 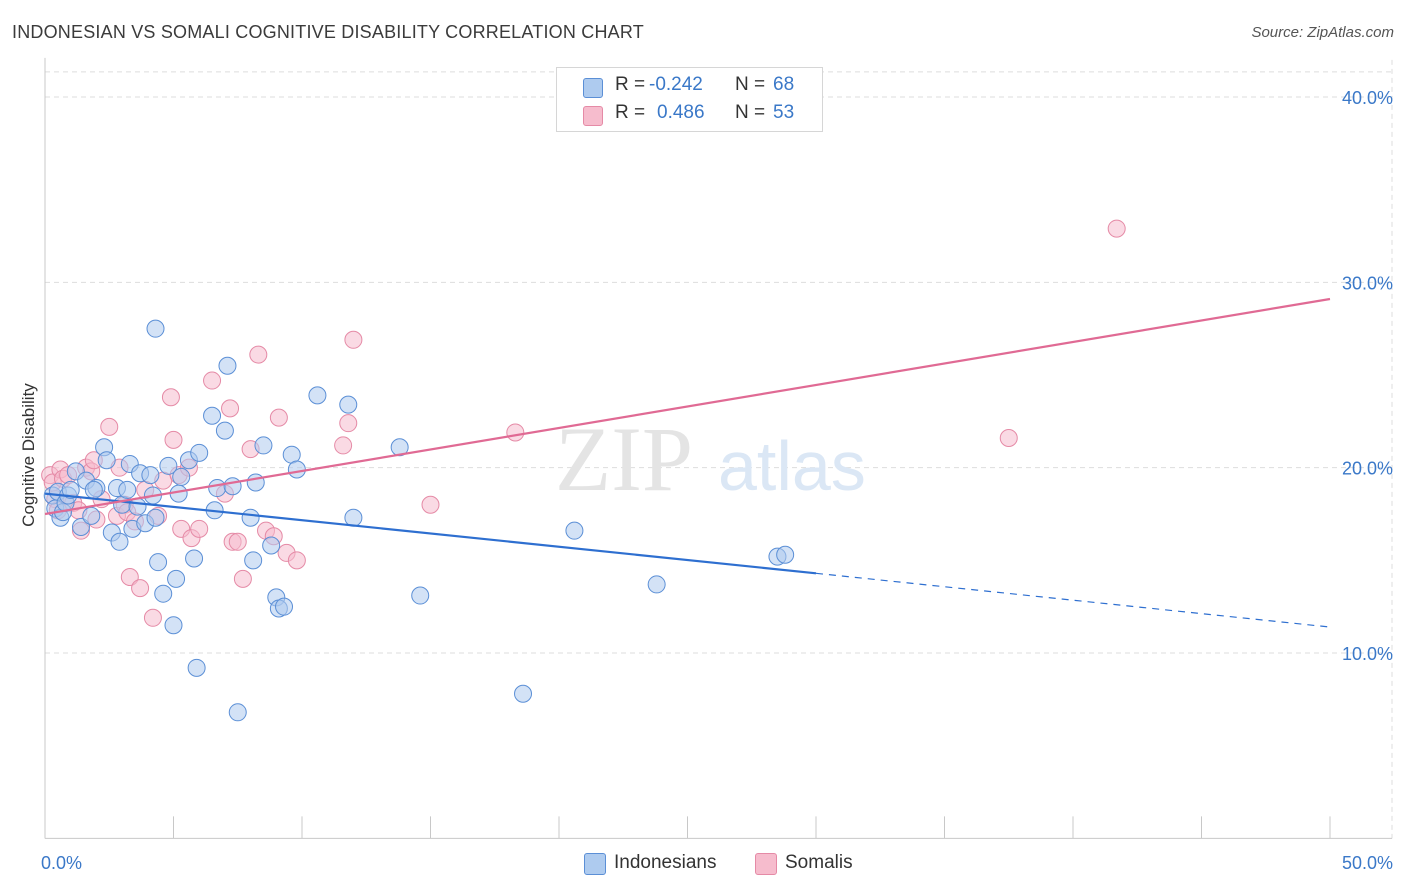 I want to click on indonesians-trend-line, so click(x=430, y=533).